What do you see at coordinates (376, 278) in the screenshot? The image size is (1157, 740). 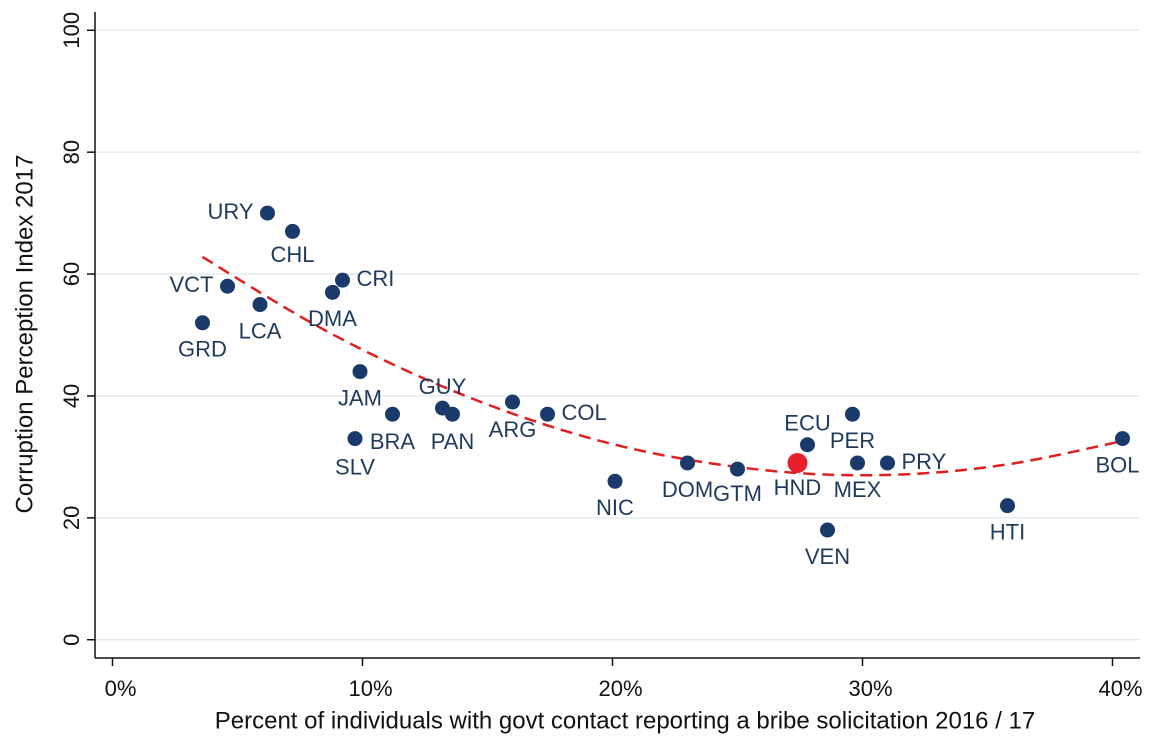 I see `point-label: CRI` at bounding box center [376, 278].